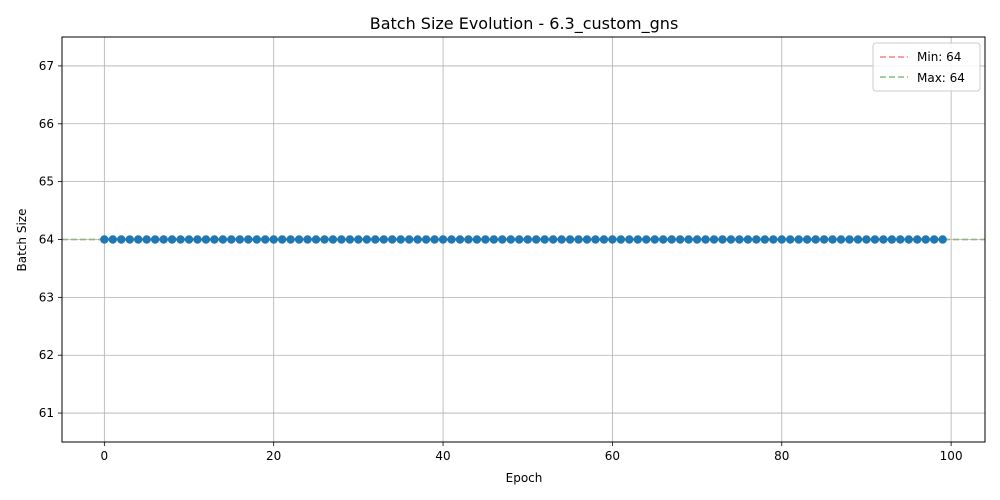 The image size is (1000, 500). I want to click on y-tick-label: 64, so click(46, 240).